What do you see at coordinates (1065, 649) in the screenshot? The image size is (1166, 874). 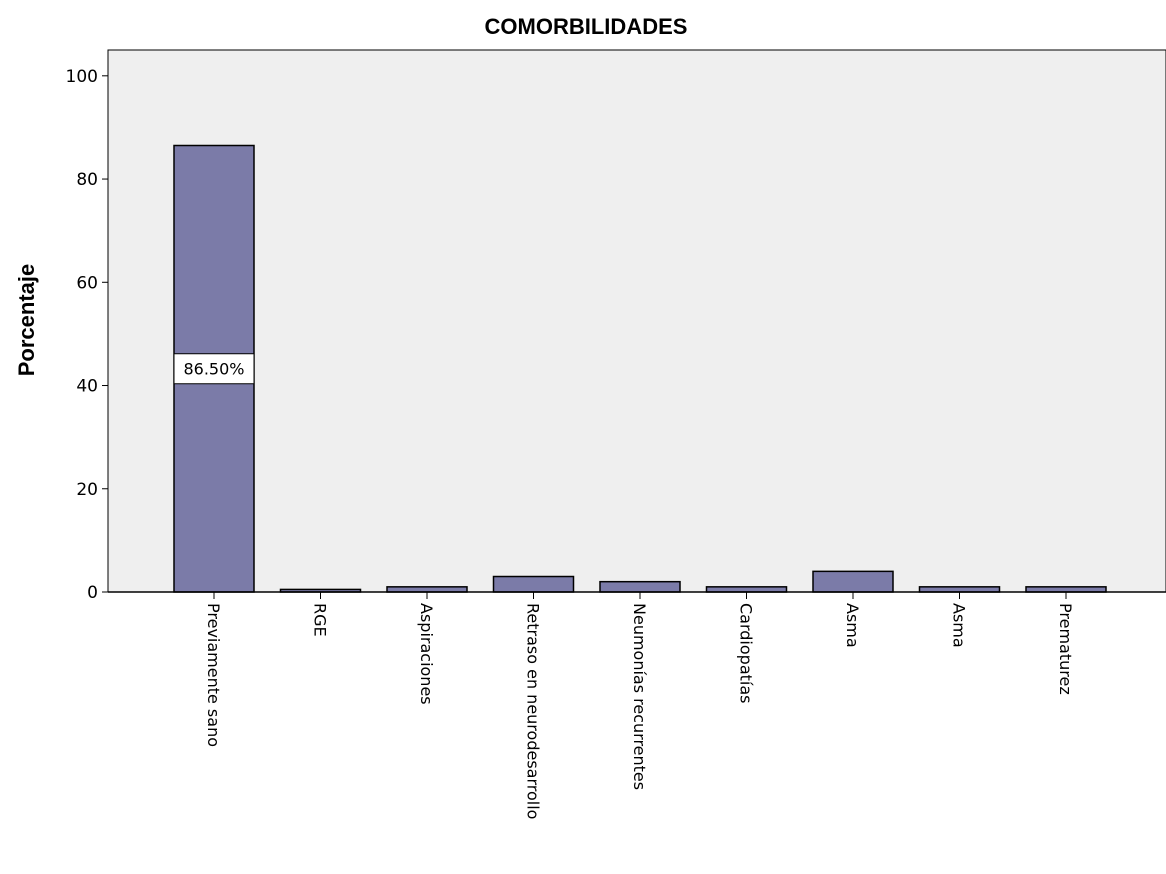 I see `x-tick-label: Prematurez` at bounding box center [1065, 649].